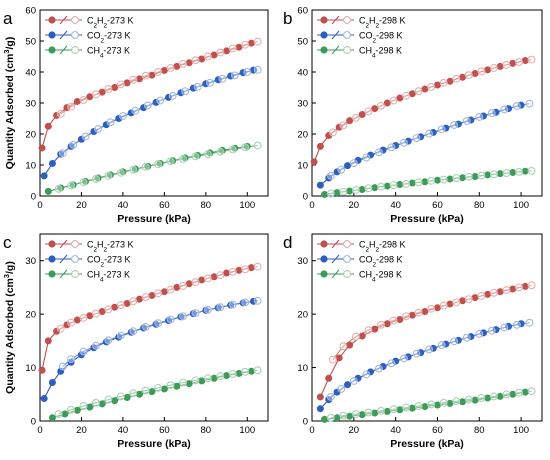  I want to click on y-axis-title: Quantity Adsorbed (cm3/g), so click(9, 103).